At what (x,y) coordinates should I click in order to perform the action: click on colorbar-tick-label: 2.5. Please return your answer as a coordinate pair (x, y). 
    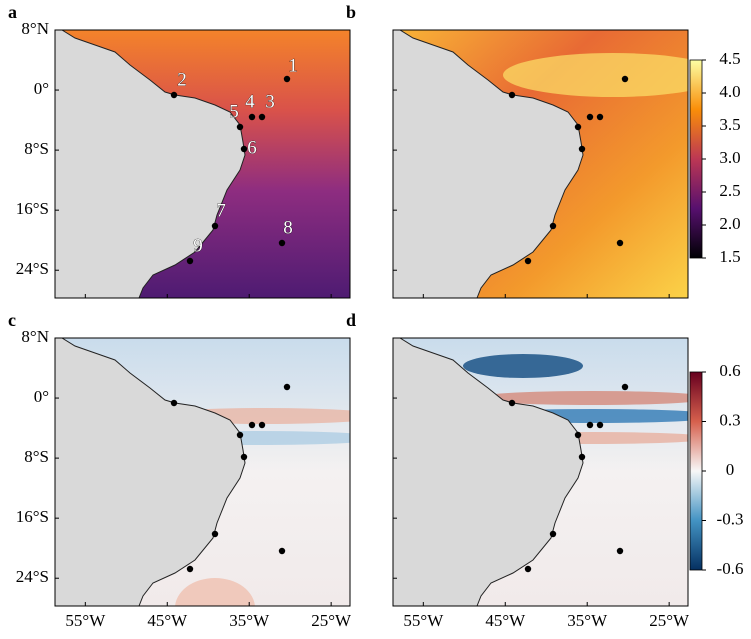
    Looking at the image, I should click on (729, 190).